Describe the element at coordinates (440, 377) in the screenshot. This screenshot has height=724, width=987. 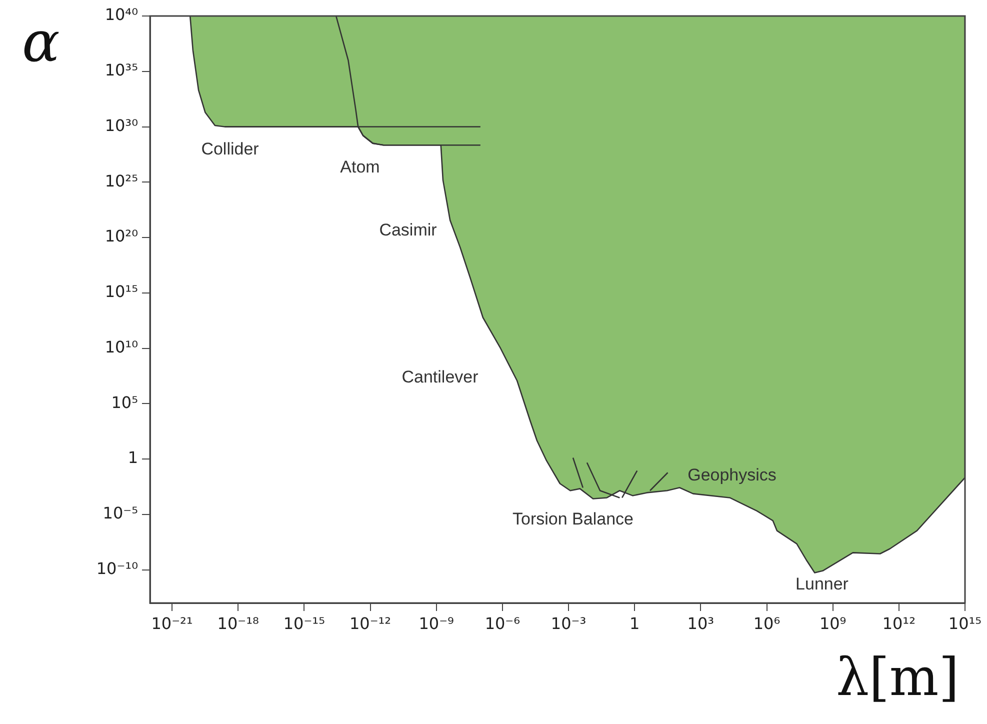
I see `annotation: Cantilever` at that location.